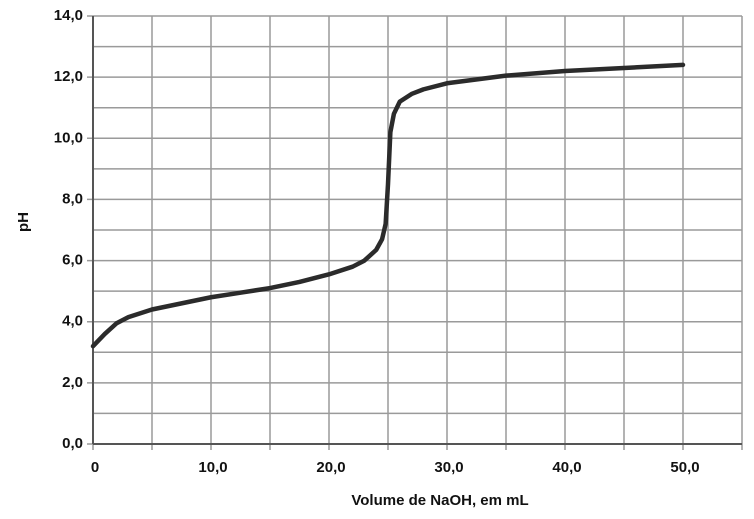 The height and width of the screenshot is (519, 754). I want to click on y-tick-label: 12,0, so click(68, 76).